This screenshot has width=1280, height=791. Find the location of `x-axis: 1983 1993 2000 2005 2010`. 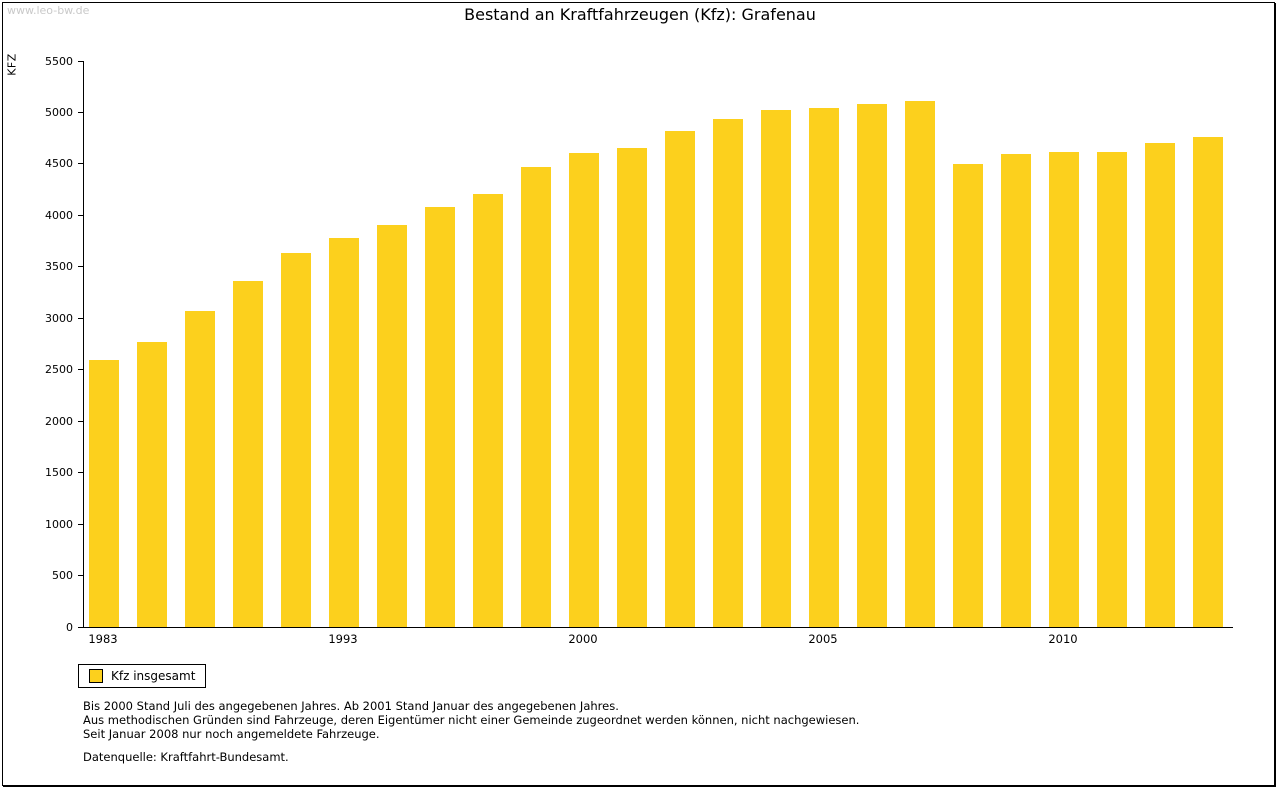

x-axis: 1983 1993 2000 2005 2010 is located at coordinates (657, 637).